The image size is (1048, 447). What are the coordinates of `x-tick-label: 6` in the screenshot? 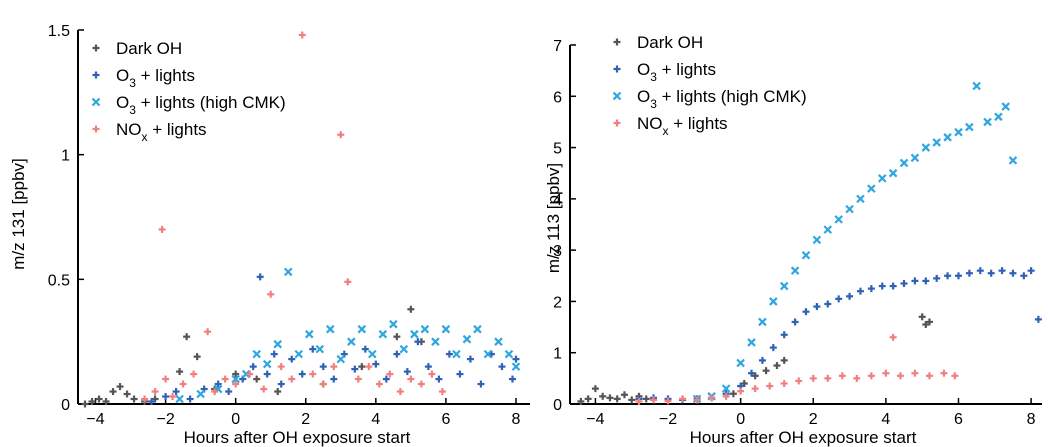 It's located at (958, 419).